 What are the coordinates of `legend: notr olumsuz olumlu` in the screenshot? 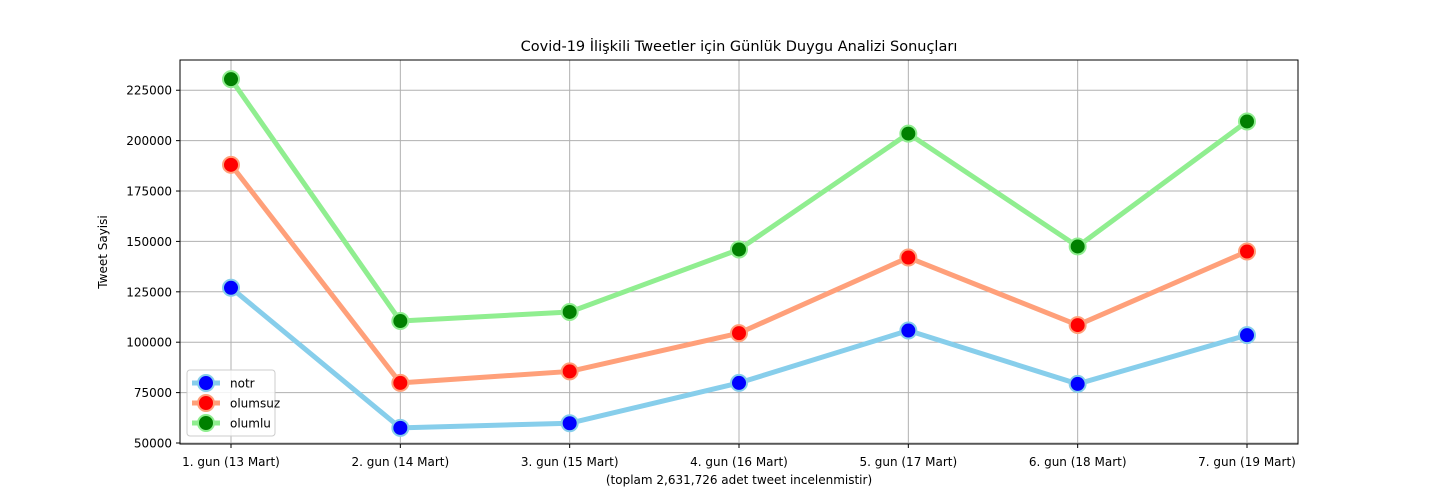 It's located at (233, 403).